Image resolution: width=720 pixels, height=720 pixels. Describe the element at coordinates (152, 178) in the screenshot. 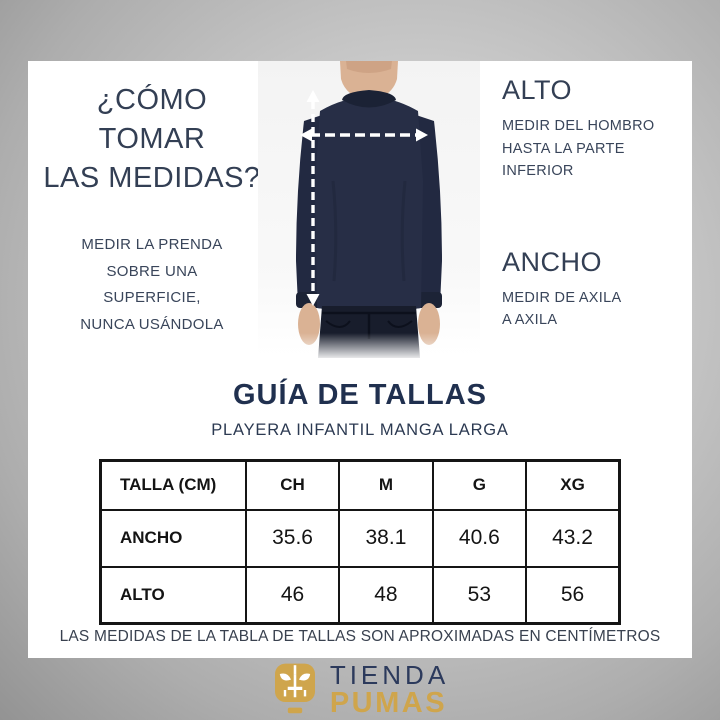

I see `how-to-title-line2: LAS MEDIDAS?` at that location.